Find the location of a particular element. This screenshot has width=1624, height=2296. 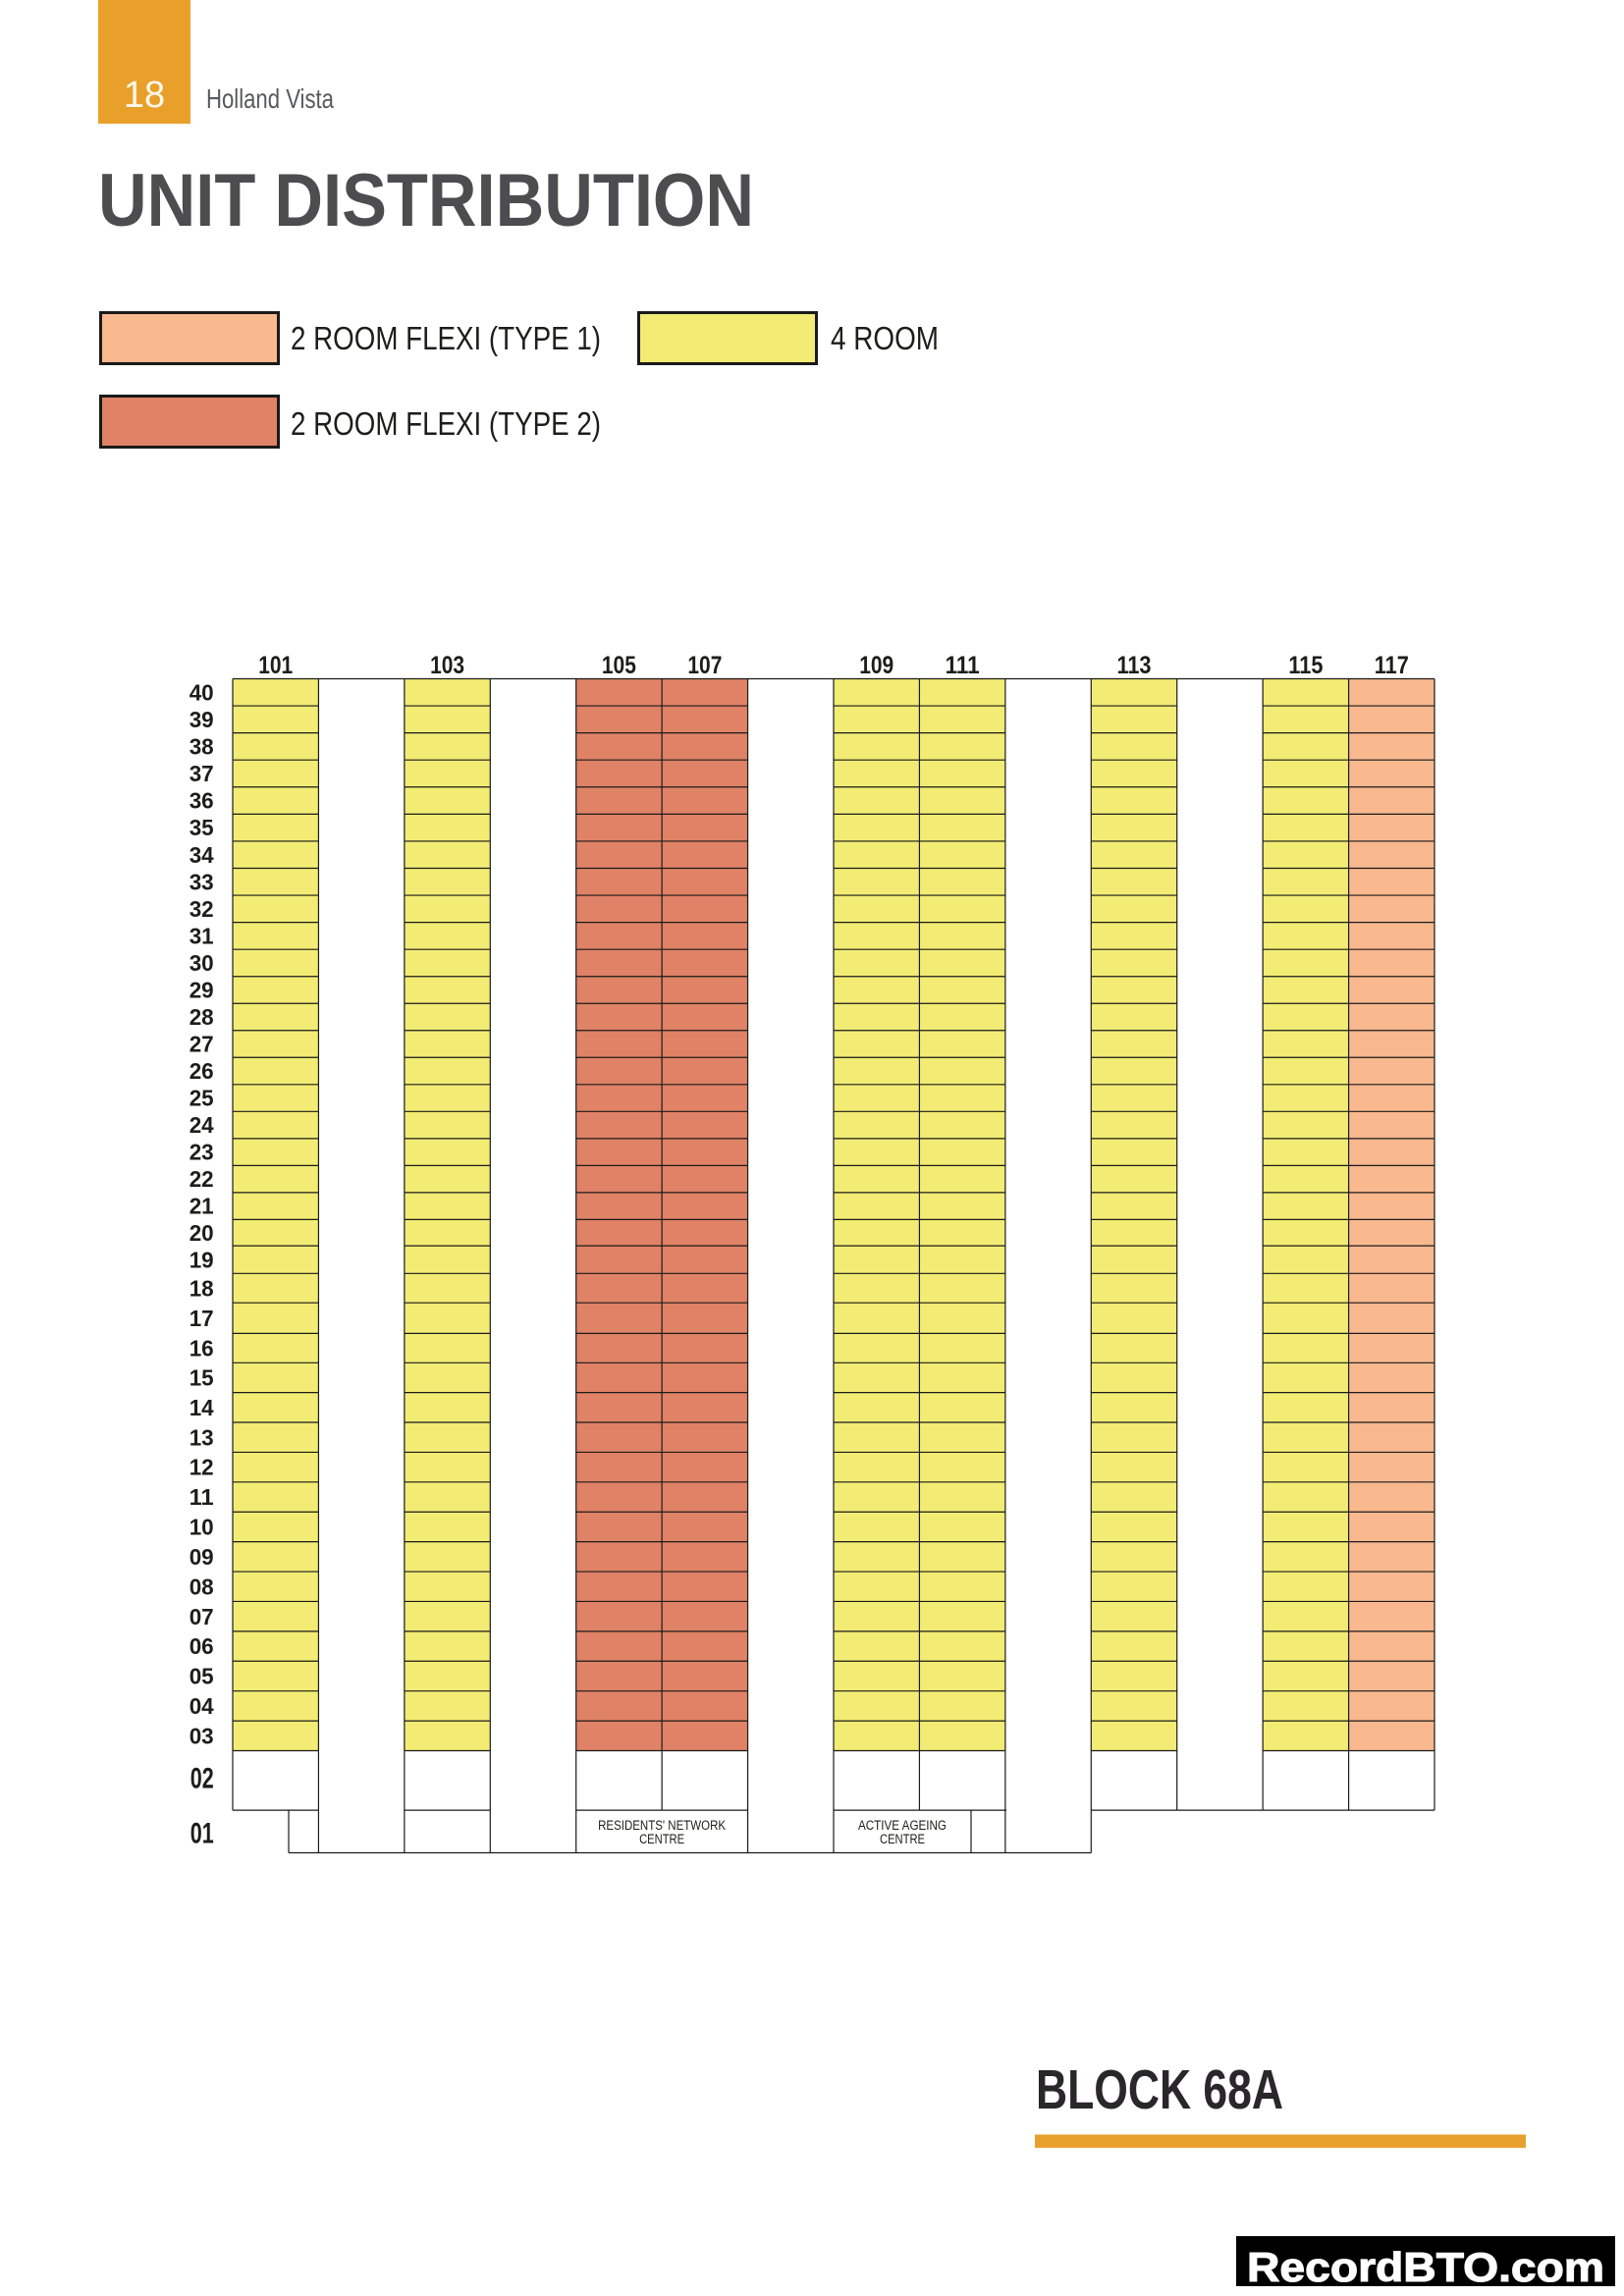

svg-text: 113 is located at coordinates (1134, 665).